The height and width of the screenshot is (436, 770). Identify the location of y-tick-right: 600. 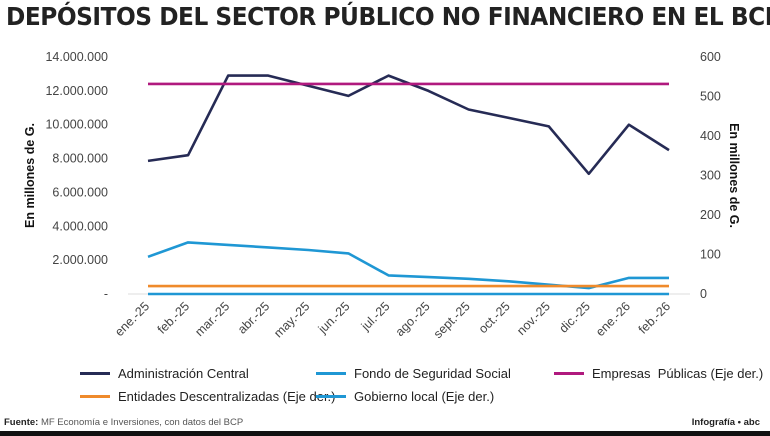
(710, 57).